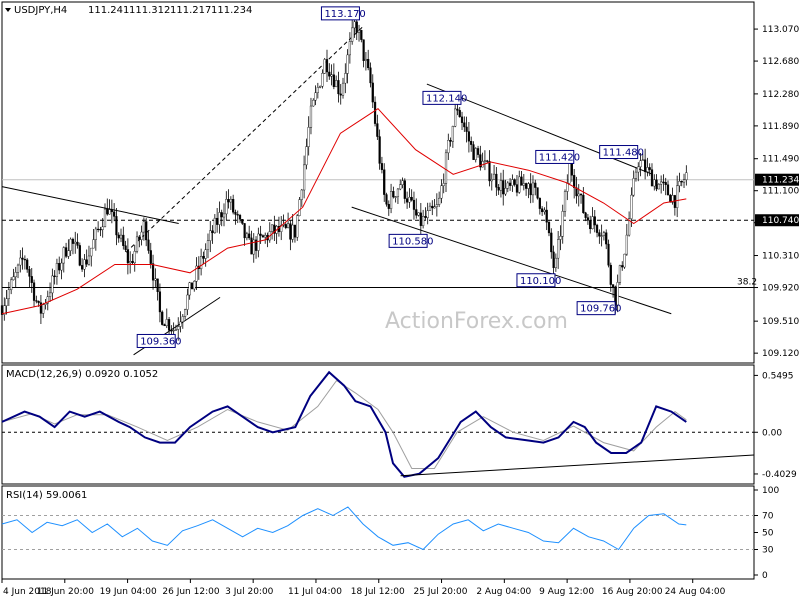 The height and width of the screenshot is (600, 800). Describe the element at coordinates (780, 95) in the screenshot. I see `price-ytick-label: 112.280` at that location.